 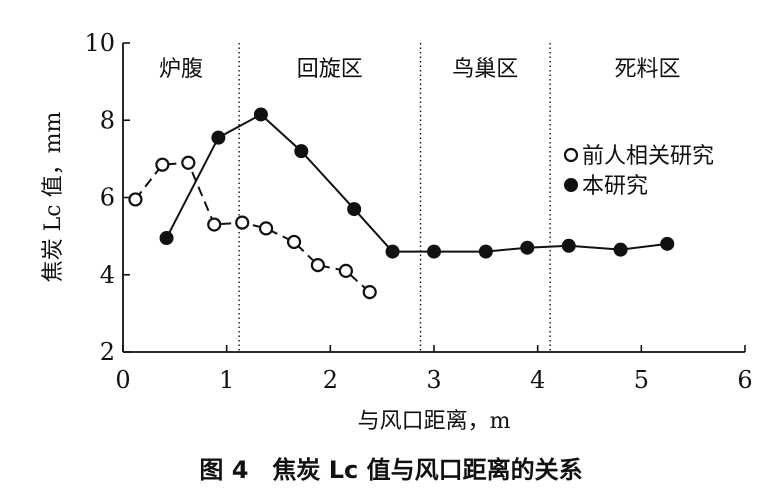 What do you see at coordinates (53, 197) in the screenshot?
I see `y-axis-title: 焦炭 Lc 值，mm` at bounding box center [53, 197].